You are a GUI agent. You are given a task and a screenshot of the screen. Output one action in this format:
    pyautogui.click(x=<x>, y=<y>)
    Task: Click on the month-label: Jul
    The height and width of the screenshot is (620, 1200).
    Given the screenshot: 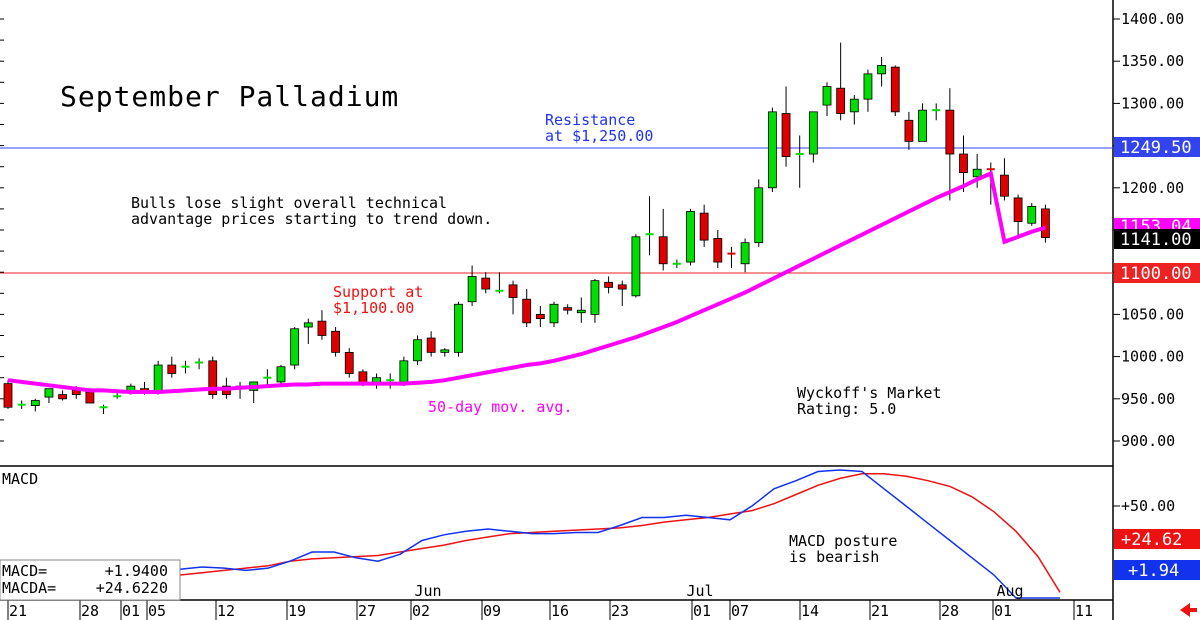 What is the action you would take?
    pyautogui.click(x=699, y=591)
    